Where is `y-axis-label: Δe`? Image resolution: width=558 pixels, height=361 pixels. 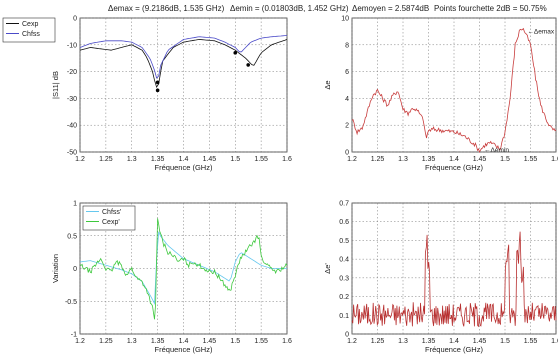
y-axis-label: Δe is located at coordinates (327, 84).